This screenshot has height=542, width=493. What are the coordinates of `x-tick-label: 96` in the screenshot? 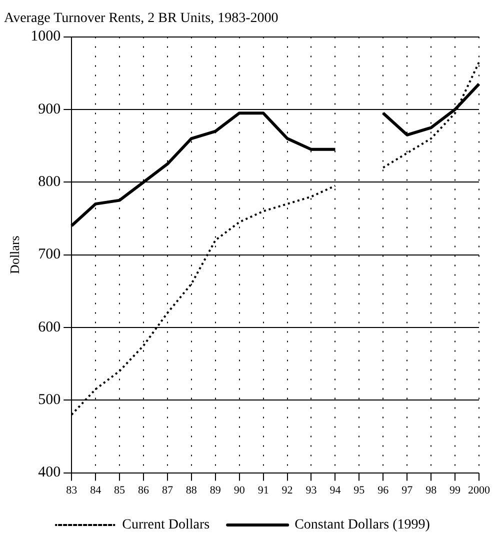 It's located at (384, 490).